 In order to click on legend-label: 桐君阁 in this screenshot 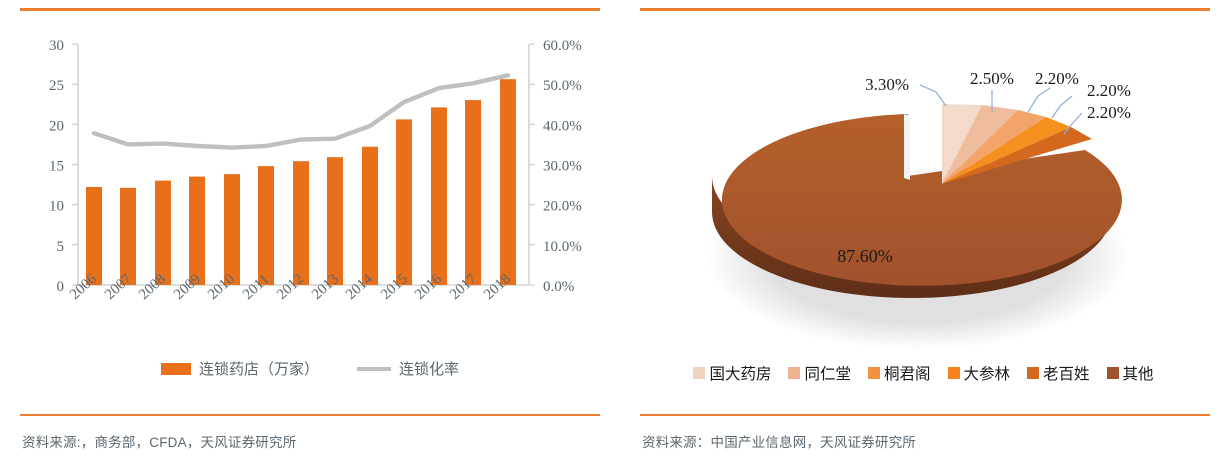, I will do `click(907, 374)`.